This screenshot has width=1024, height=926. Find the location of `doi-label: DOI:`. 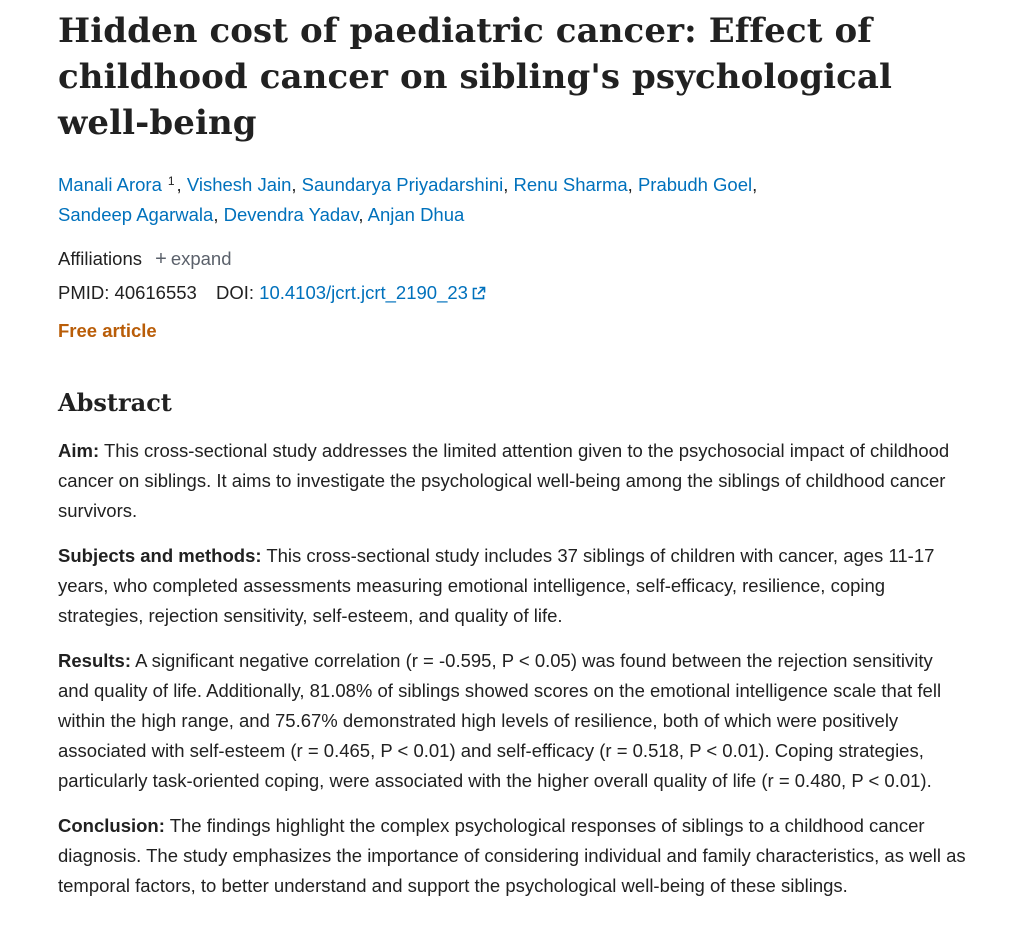

doi-label: DOI: is located at coordinates (235, 292).